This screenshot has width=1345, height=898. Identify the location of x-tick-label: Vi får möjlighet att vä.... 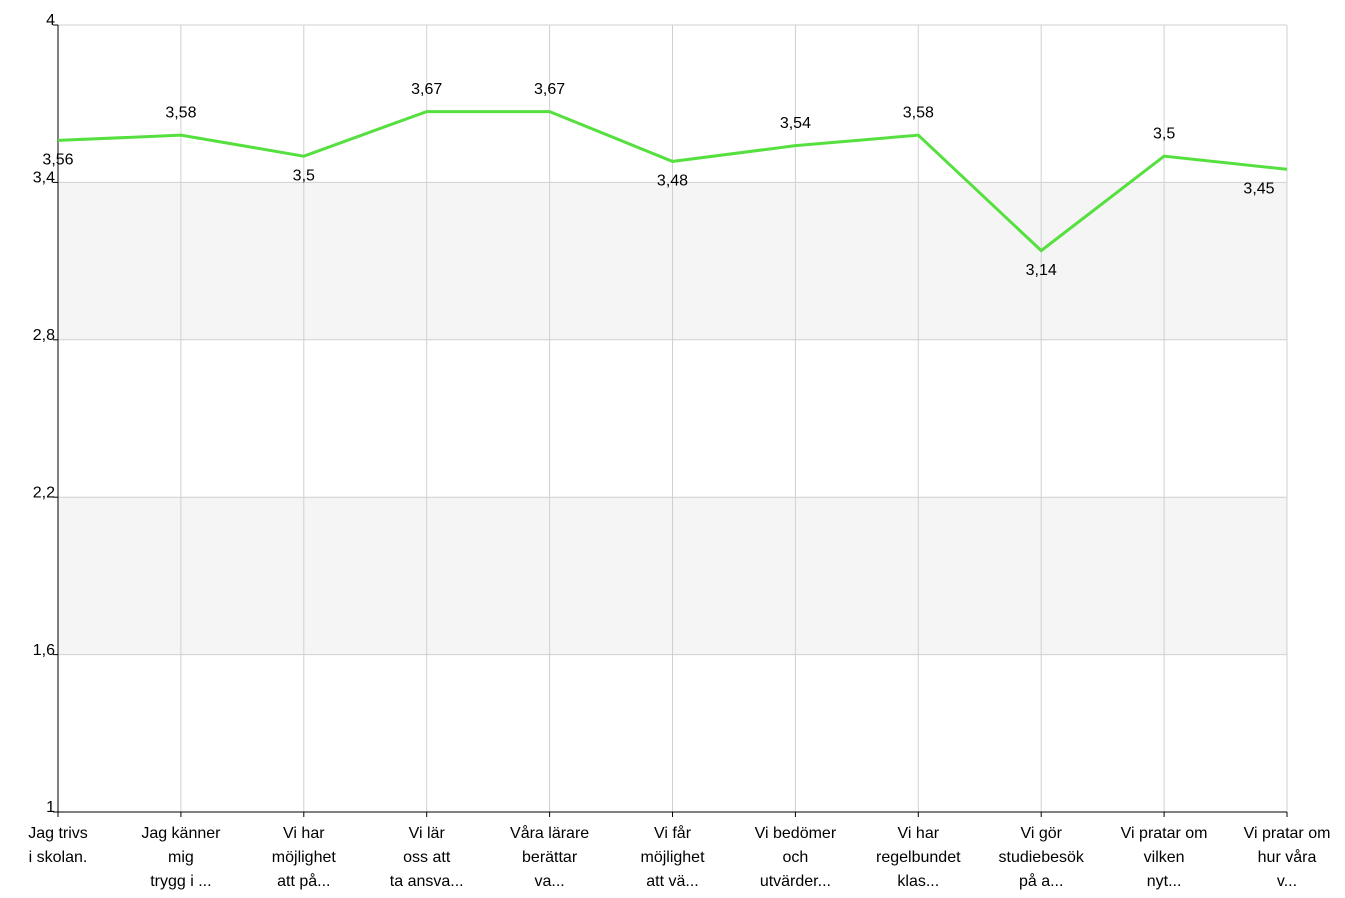
(672, 857).